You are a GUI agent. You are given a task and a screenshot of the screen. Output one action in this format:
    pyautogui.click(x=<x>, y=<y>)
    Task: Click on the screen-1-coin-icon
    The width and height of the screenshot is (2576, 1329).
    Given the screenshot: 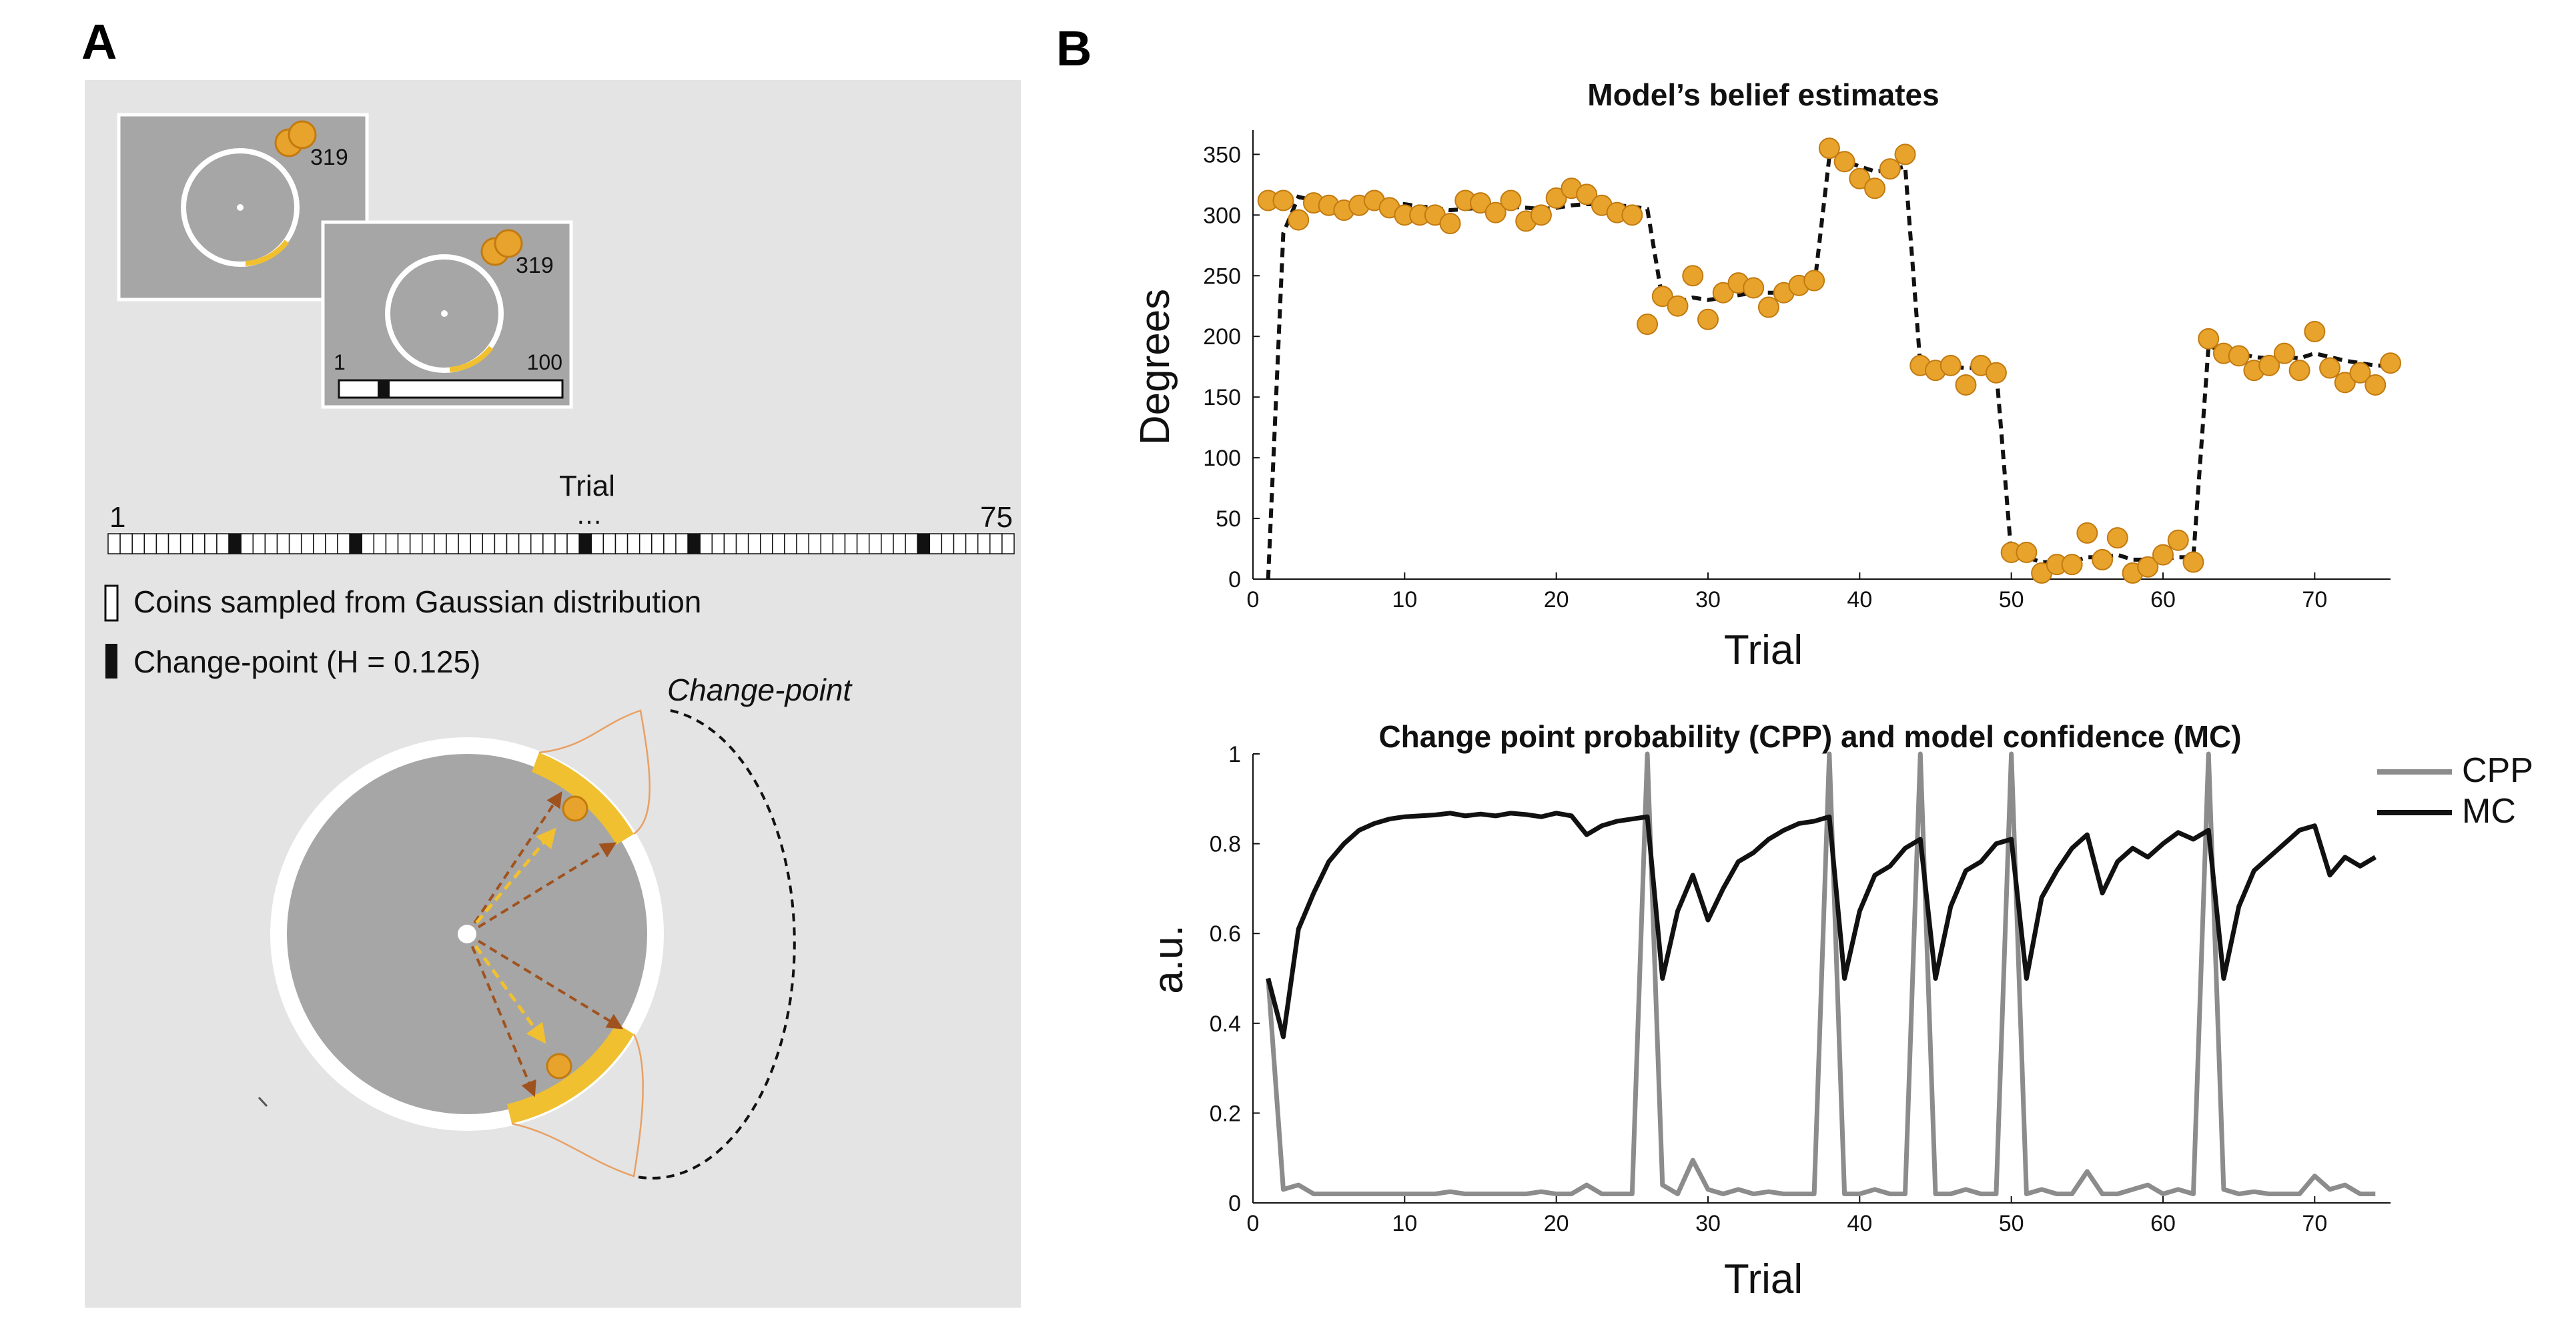 What is the action you would take?
    pyautogui.click(x=295, y=138)
    